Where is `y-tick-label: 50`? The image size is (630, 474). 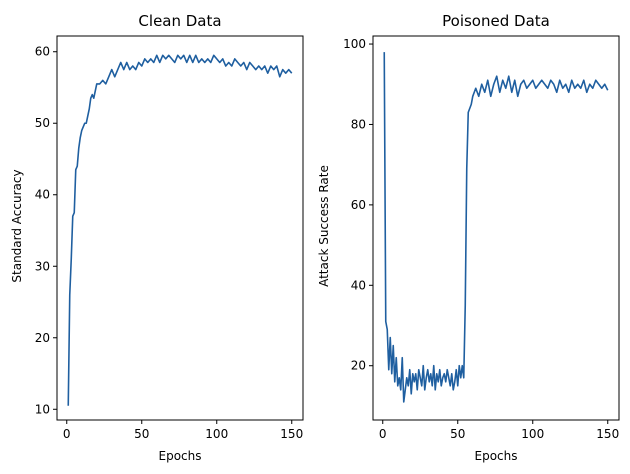
y-tick-label: 50 is located at coordinates (42, 123).